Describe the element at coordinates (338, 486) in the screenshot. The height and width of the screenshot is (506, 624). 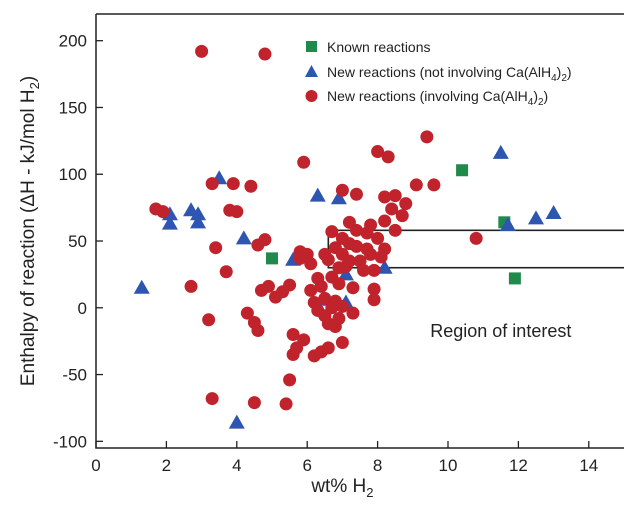
I see `x-axis-title-main: wt% H` at that location.